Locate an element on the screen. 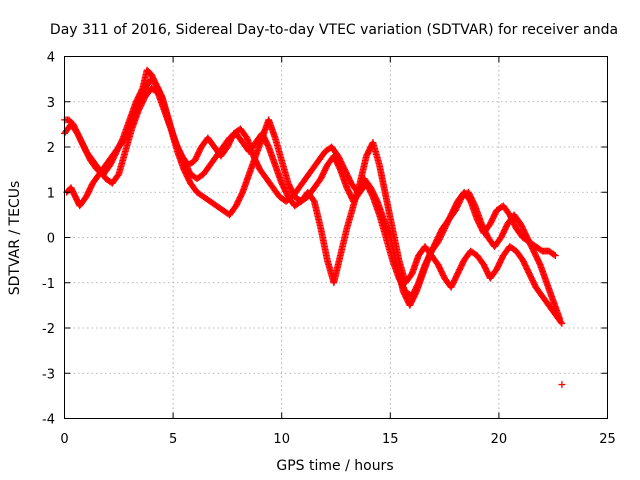 The image size is (640, 480). x-tick-label: 0 is located at coordinates (64, 439).